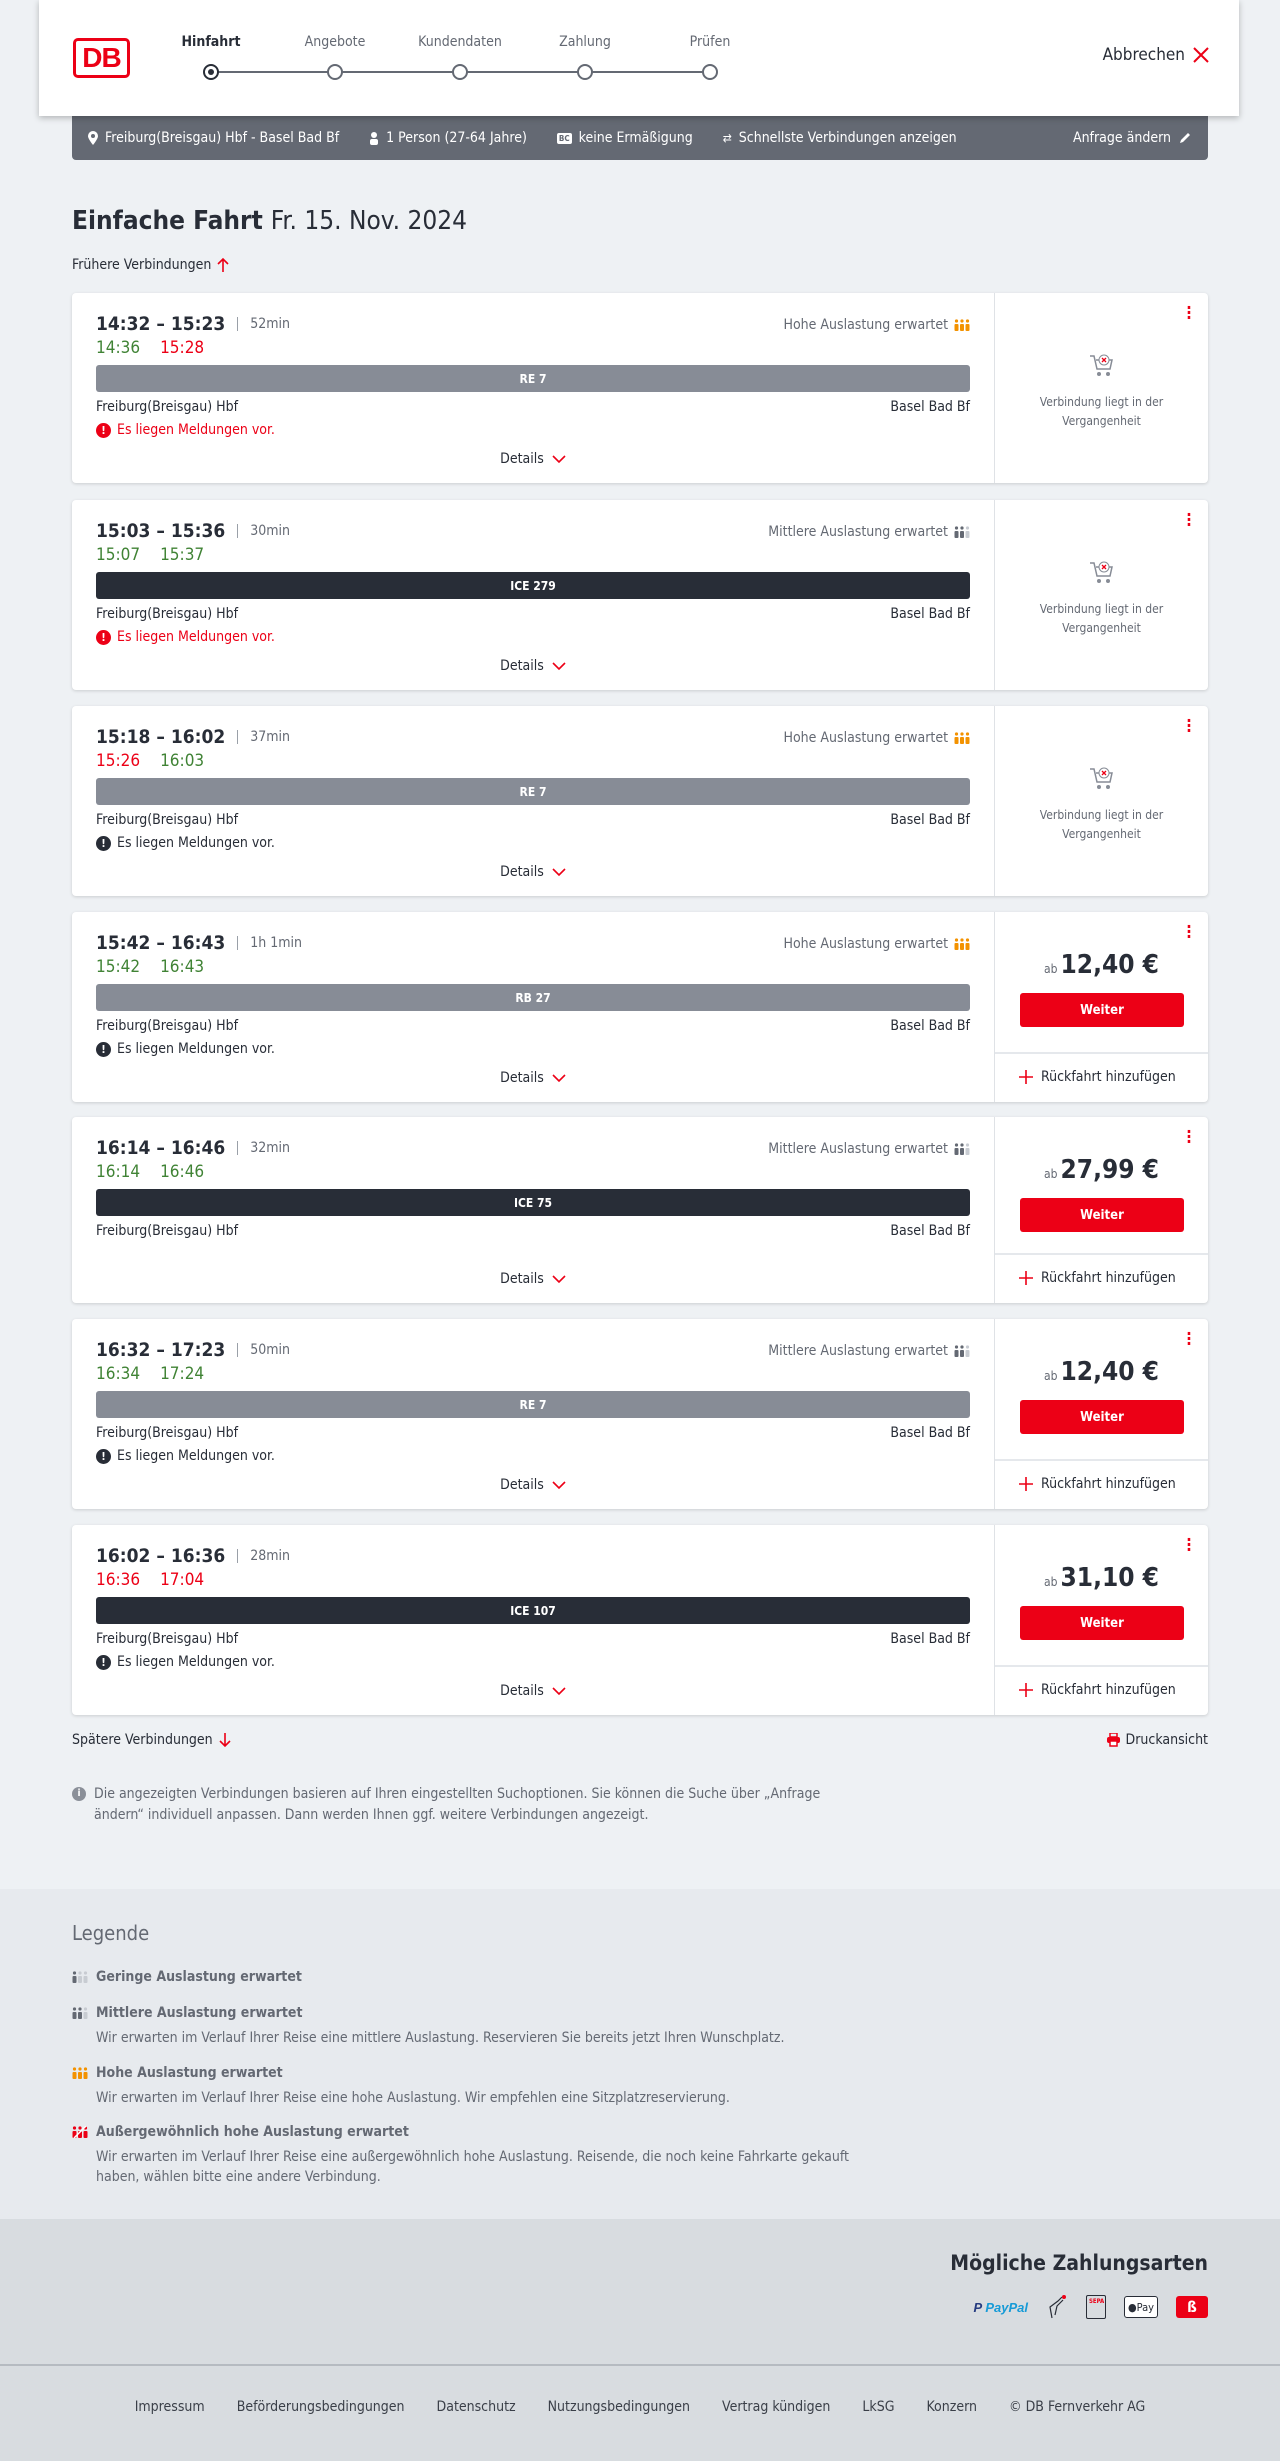 This screenshot has width=1280, height=2461. I want to click on train-bar: ICE 75, so click(533, 1202).